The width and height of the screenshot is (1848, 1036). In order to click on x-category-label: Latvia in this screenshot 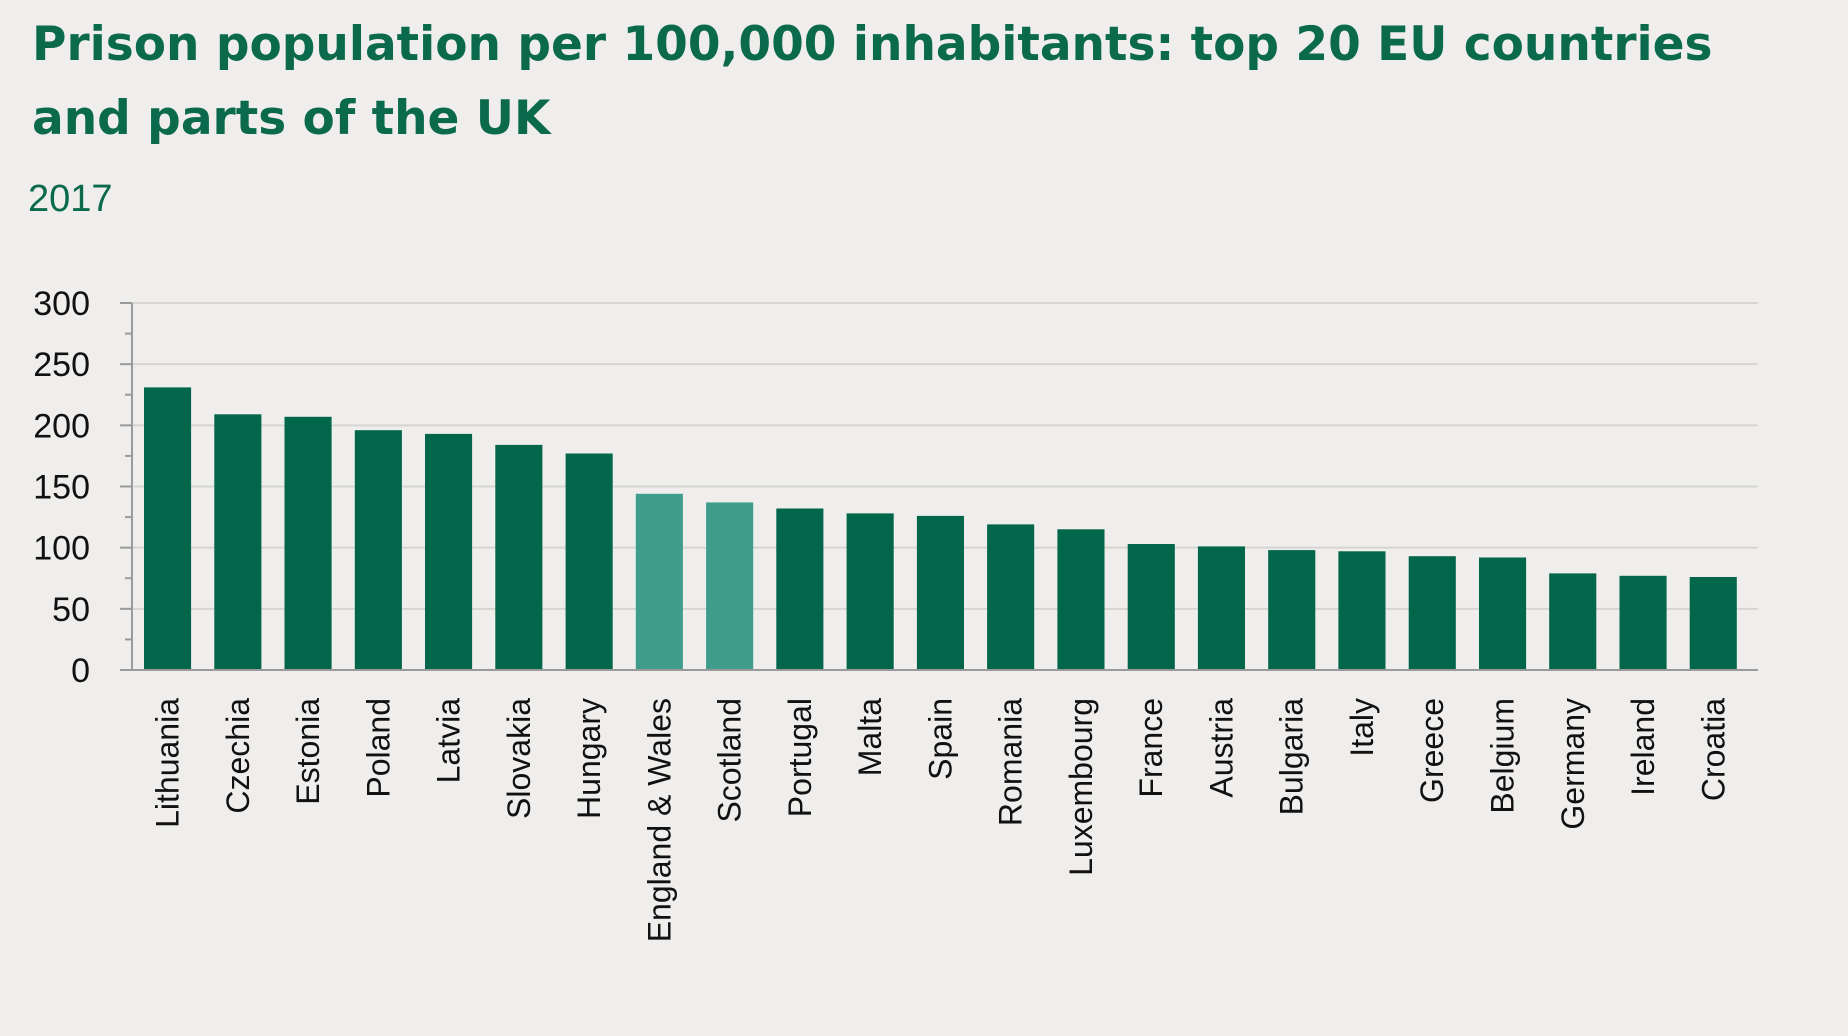, I will do `click(449, 741)`.